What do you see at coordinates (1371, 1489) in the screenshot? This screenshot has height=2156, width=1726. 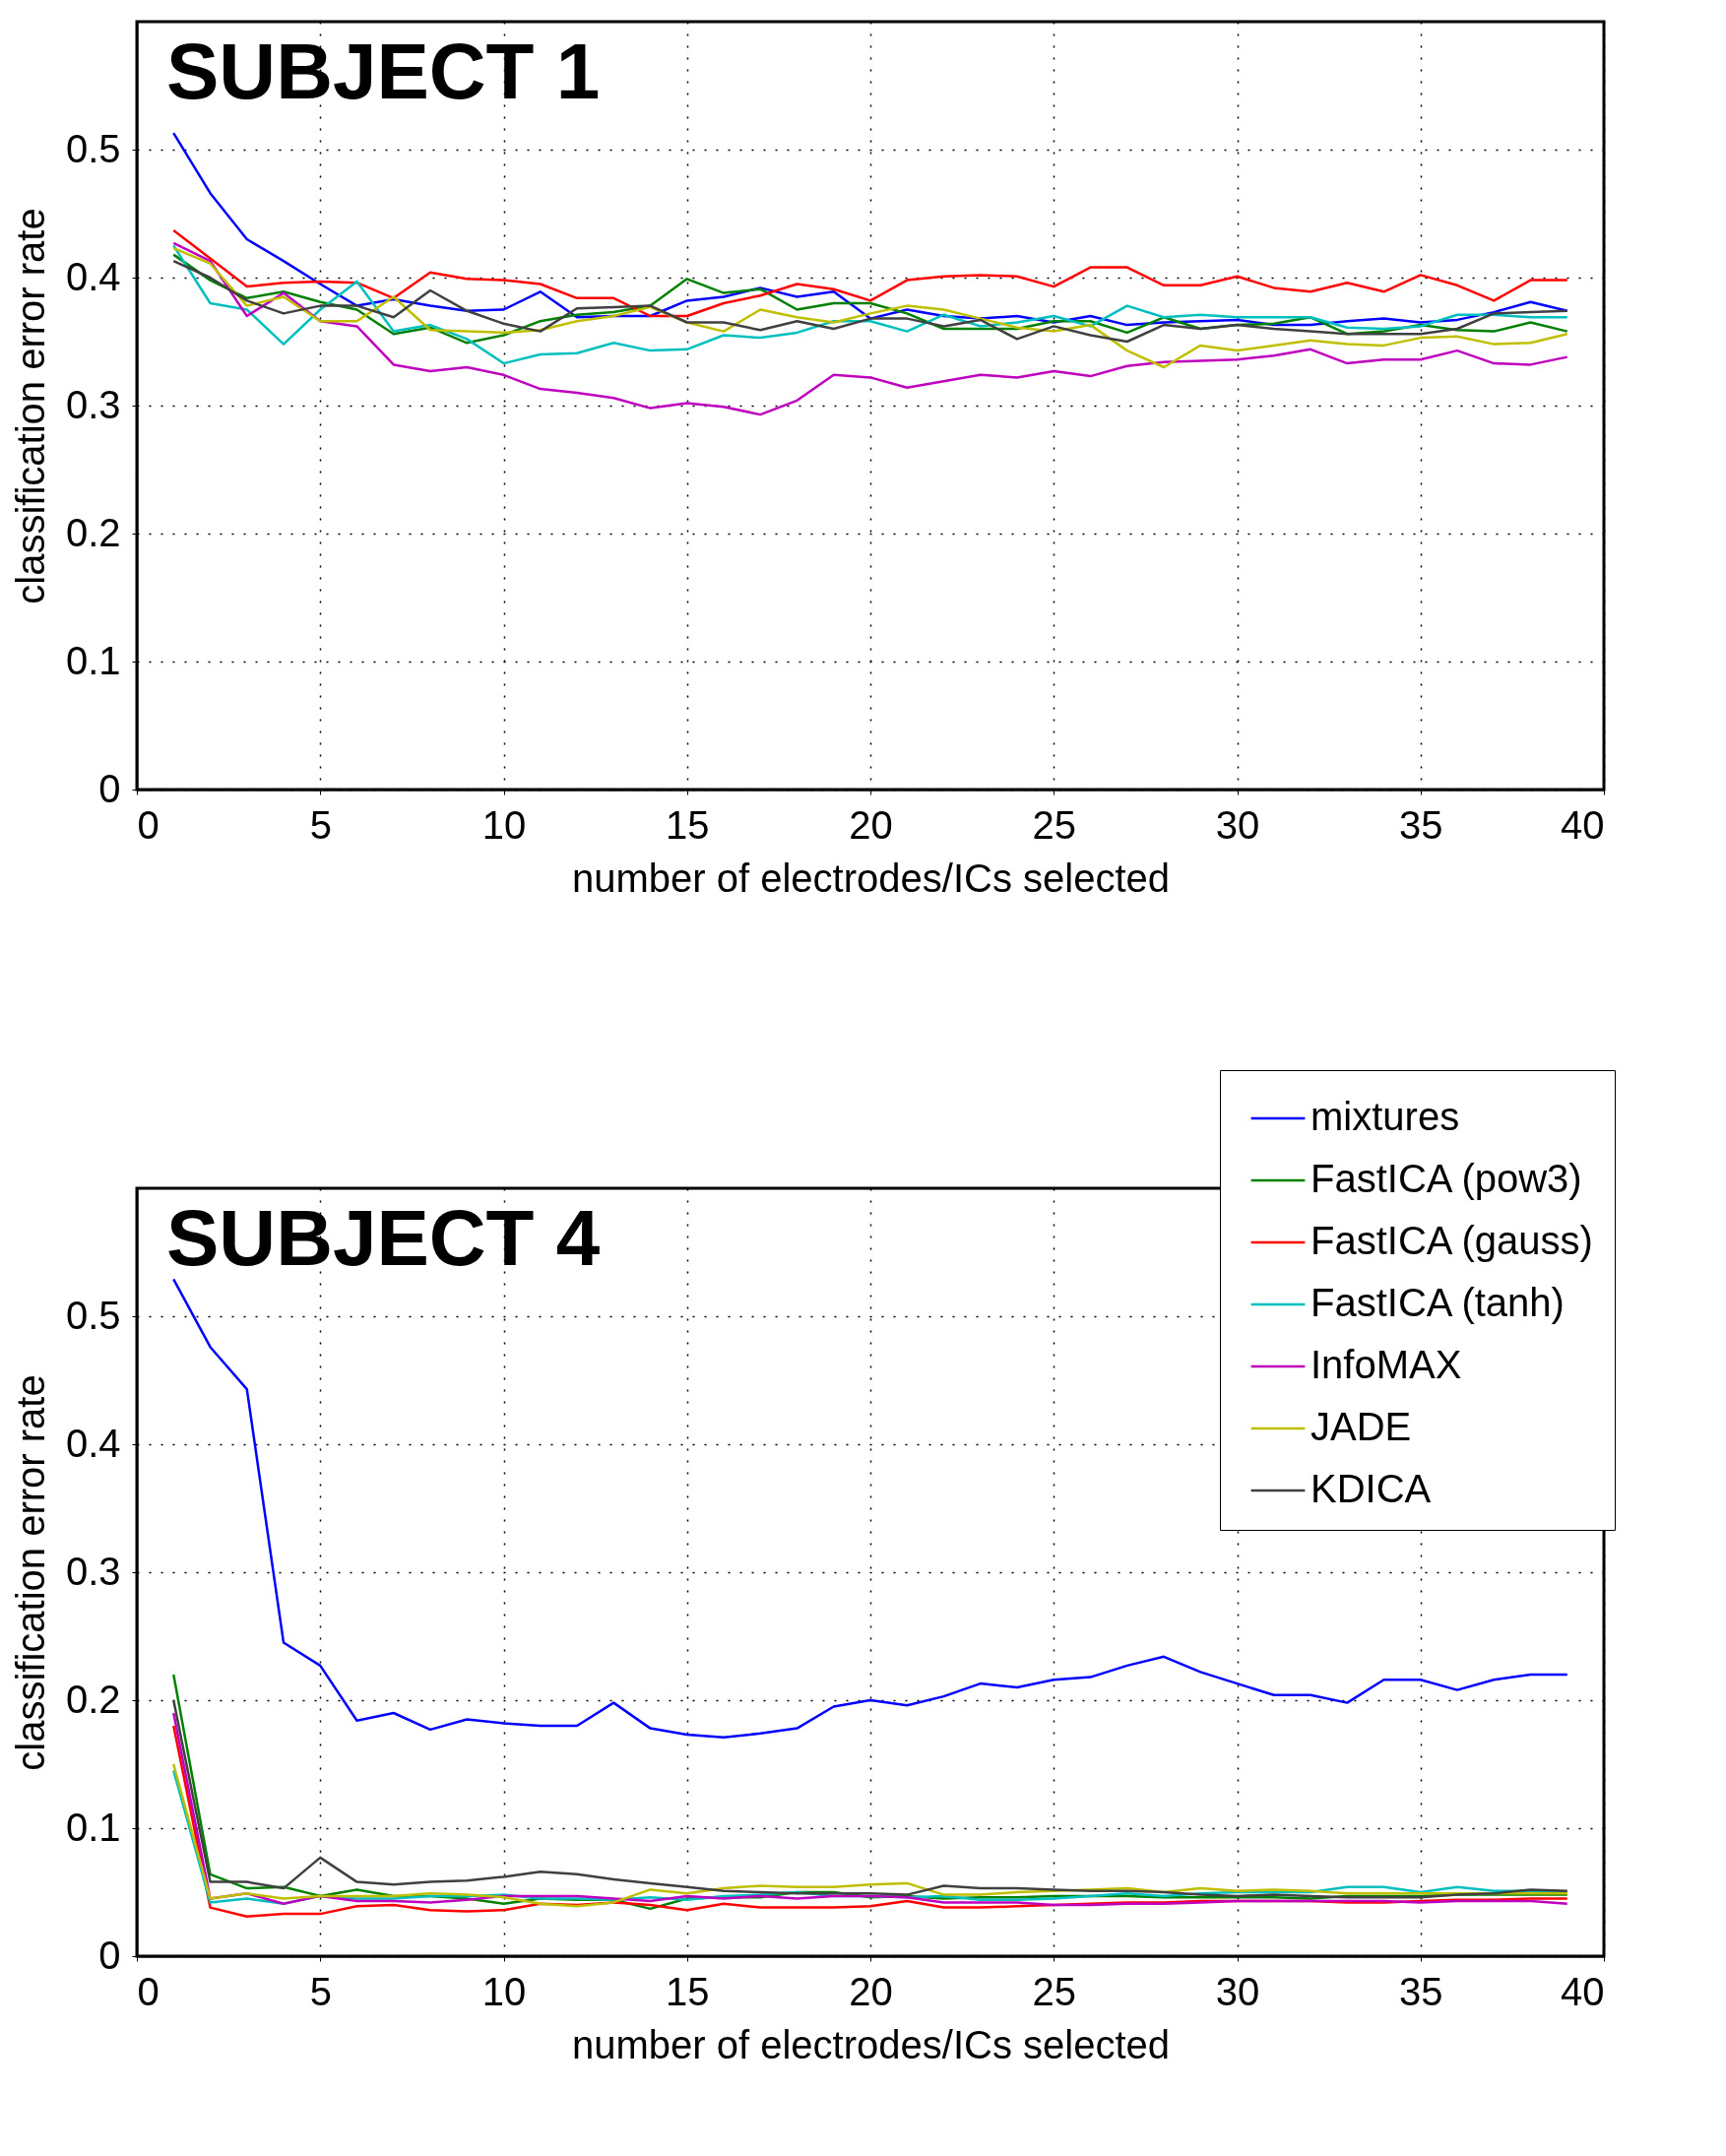 I see `legend-label: KDICA` at bounding box center [1371, 1489].